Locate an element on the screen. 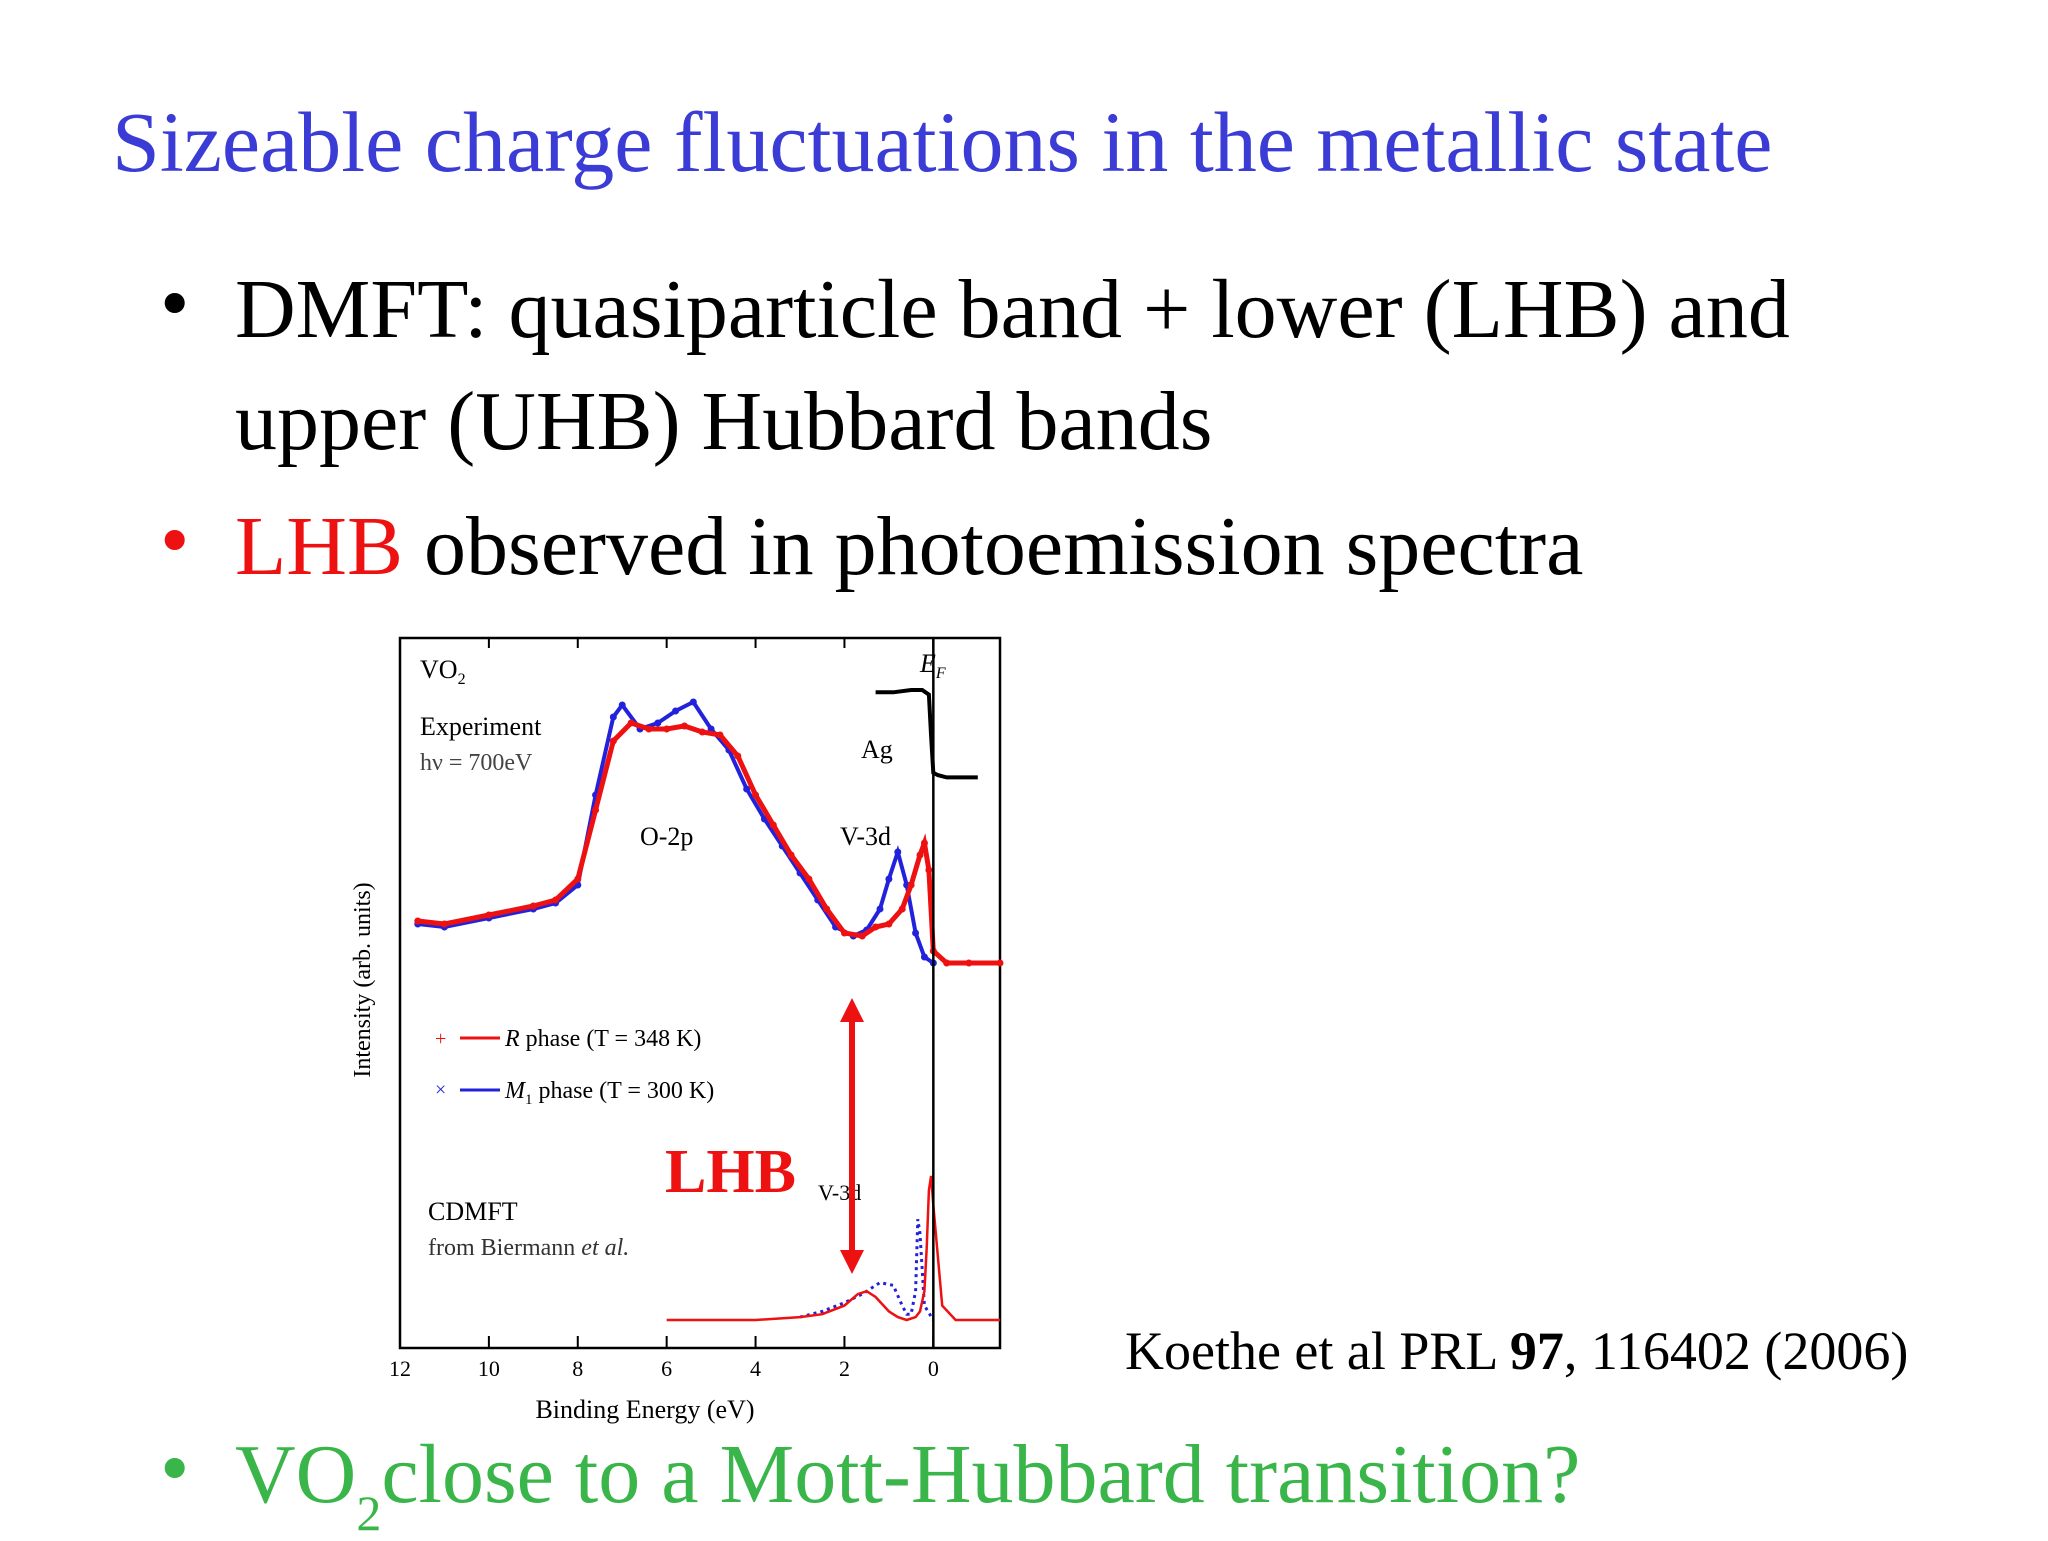 This screenshot has width=2048, height=1541. series-cdmft-r-line is located at coordinates (833, 1248).